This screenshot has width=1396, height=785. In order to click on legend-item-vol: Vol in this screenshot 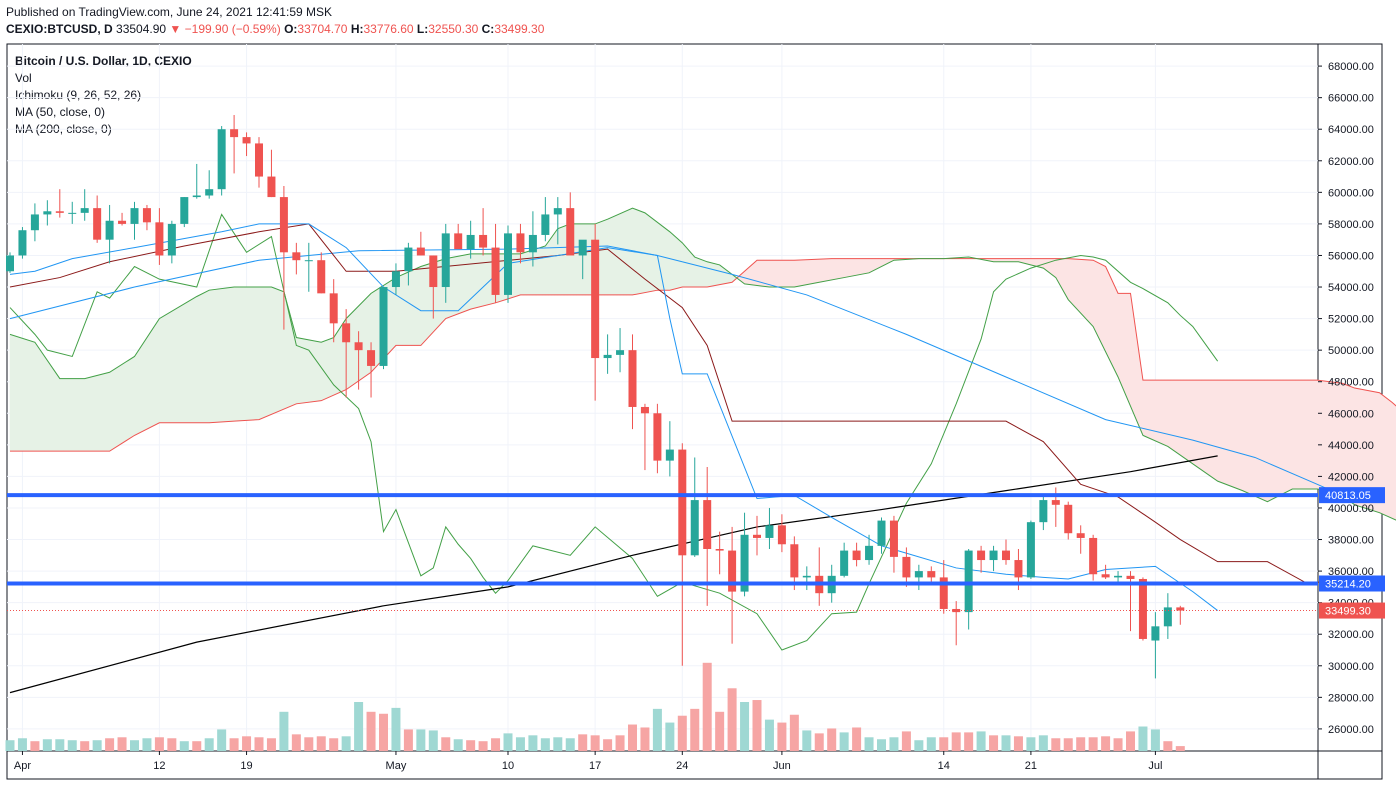, I will do `click(23, 78)`.